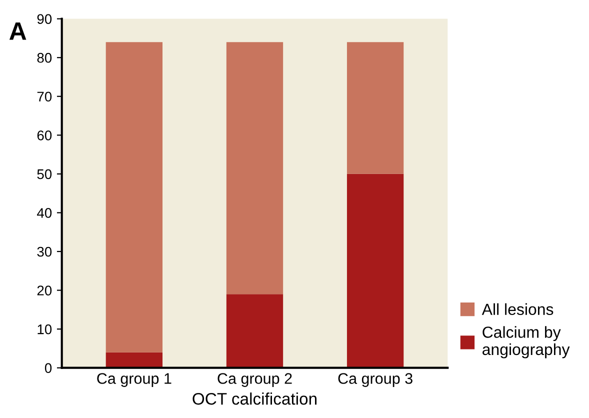 The width and height of the screenshot is (589, 418). What do you see at coordinates (44, 57) in the screenshot?
I see `y-tick-label: 80` at bounding box center [44, 57].